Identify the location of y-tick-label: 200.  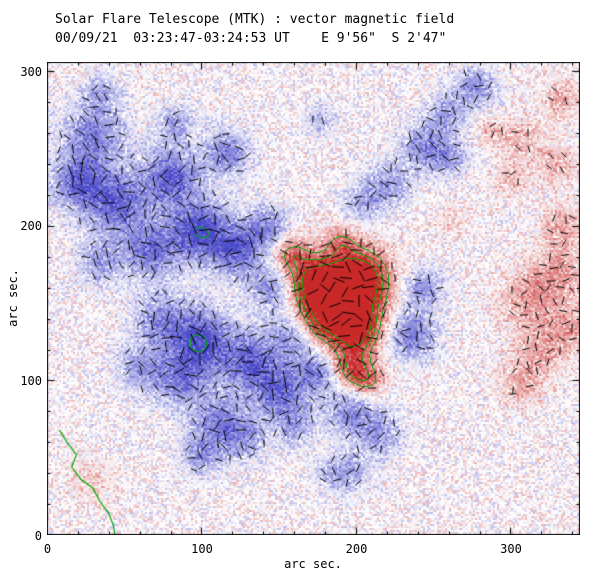
(31, 226).